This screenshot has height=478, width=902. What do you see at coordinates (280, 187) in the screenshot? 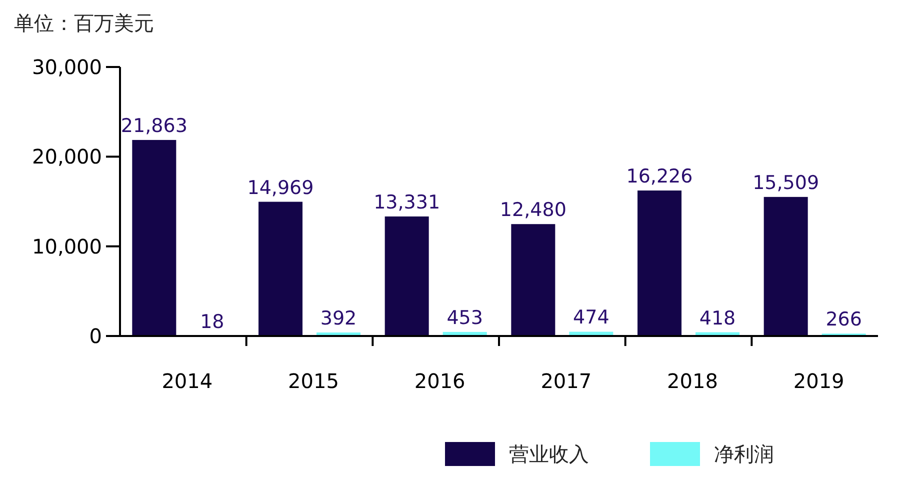
I see `data-label: 14,969` at bounding box center [280, 187].